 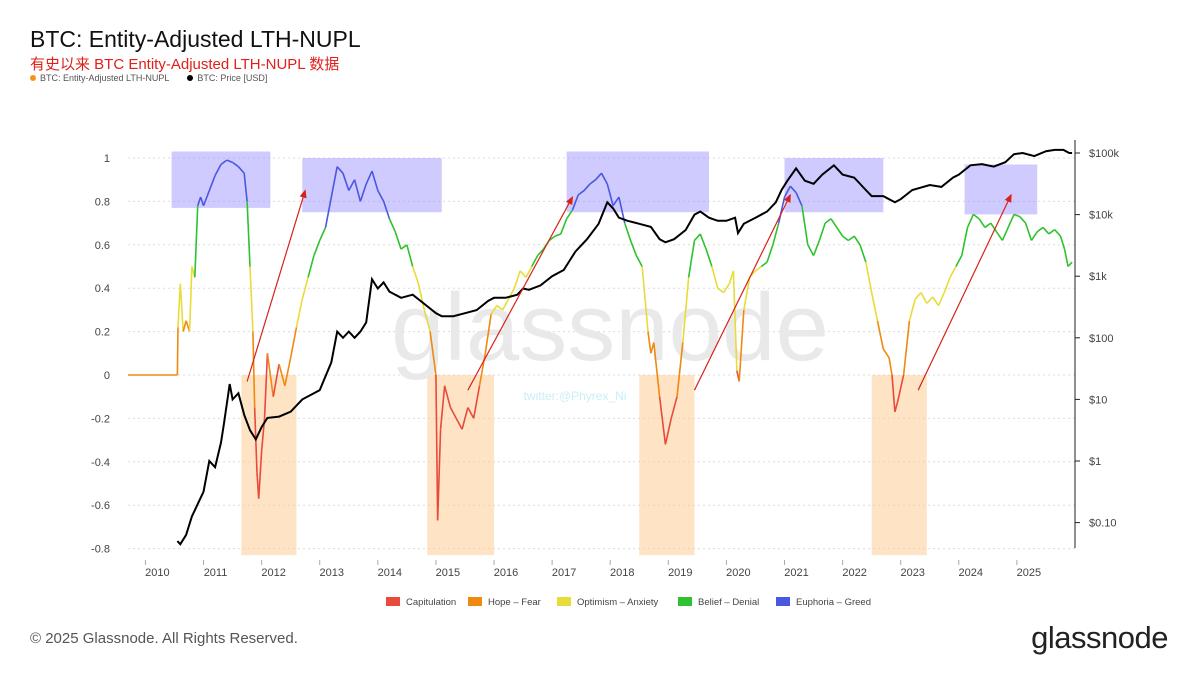 What do you see at coordinates (783, 601) in the screenshot?
I see `legend-swatch` at bounding box center [783, 601].